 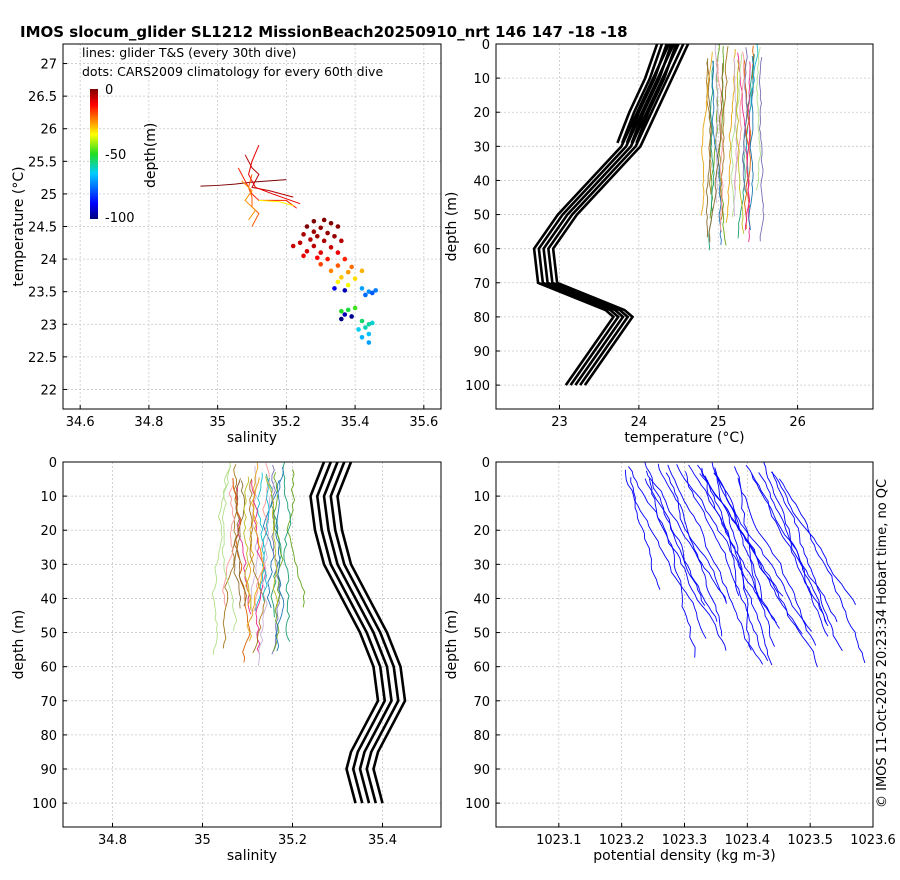 What do you see at coordinates (124, 154) in the screenshot?
I see `depth-colorbar: 0 -50 -100 depth(m)` at bounding box center [124, 154].